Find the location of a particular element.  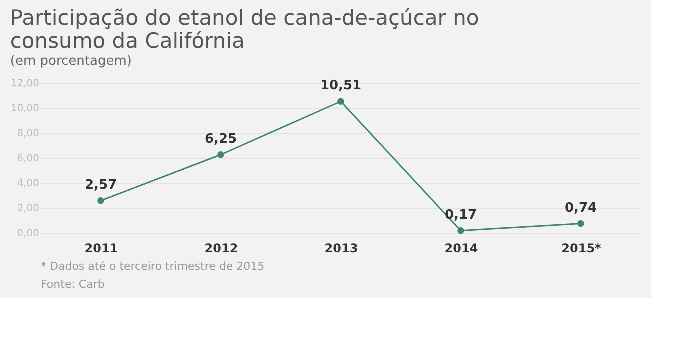

x-tick-label: 2013 is located at coordinates (341, 249).